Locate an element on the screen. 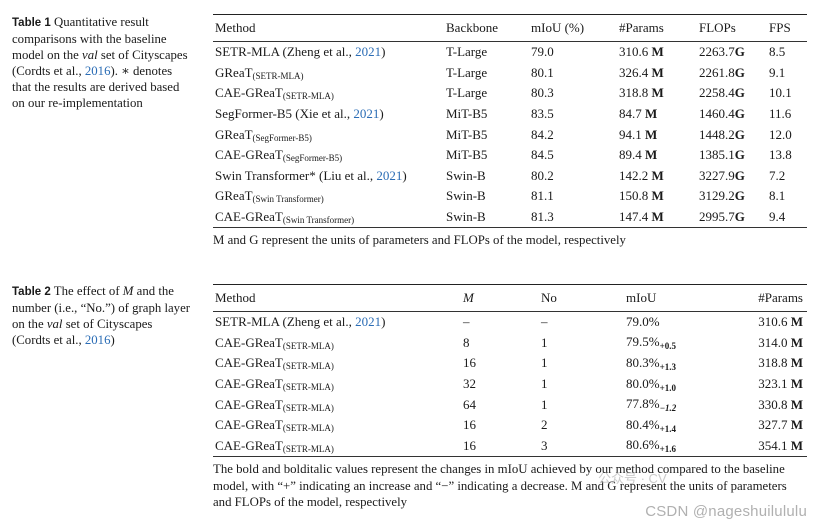 The width and height of the screenshot is (819, 526). table-row: CAE-GReaT(SETR-MLA) 16 1 80.3%+1.3 318.8 M is located at coordinates (510, 363).